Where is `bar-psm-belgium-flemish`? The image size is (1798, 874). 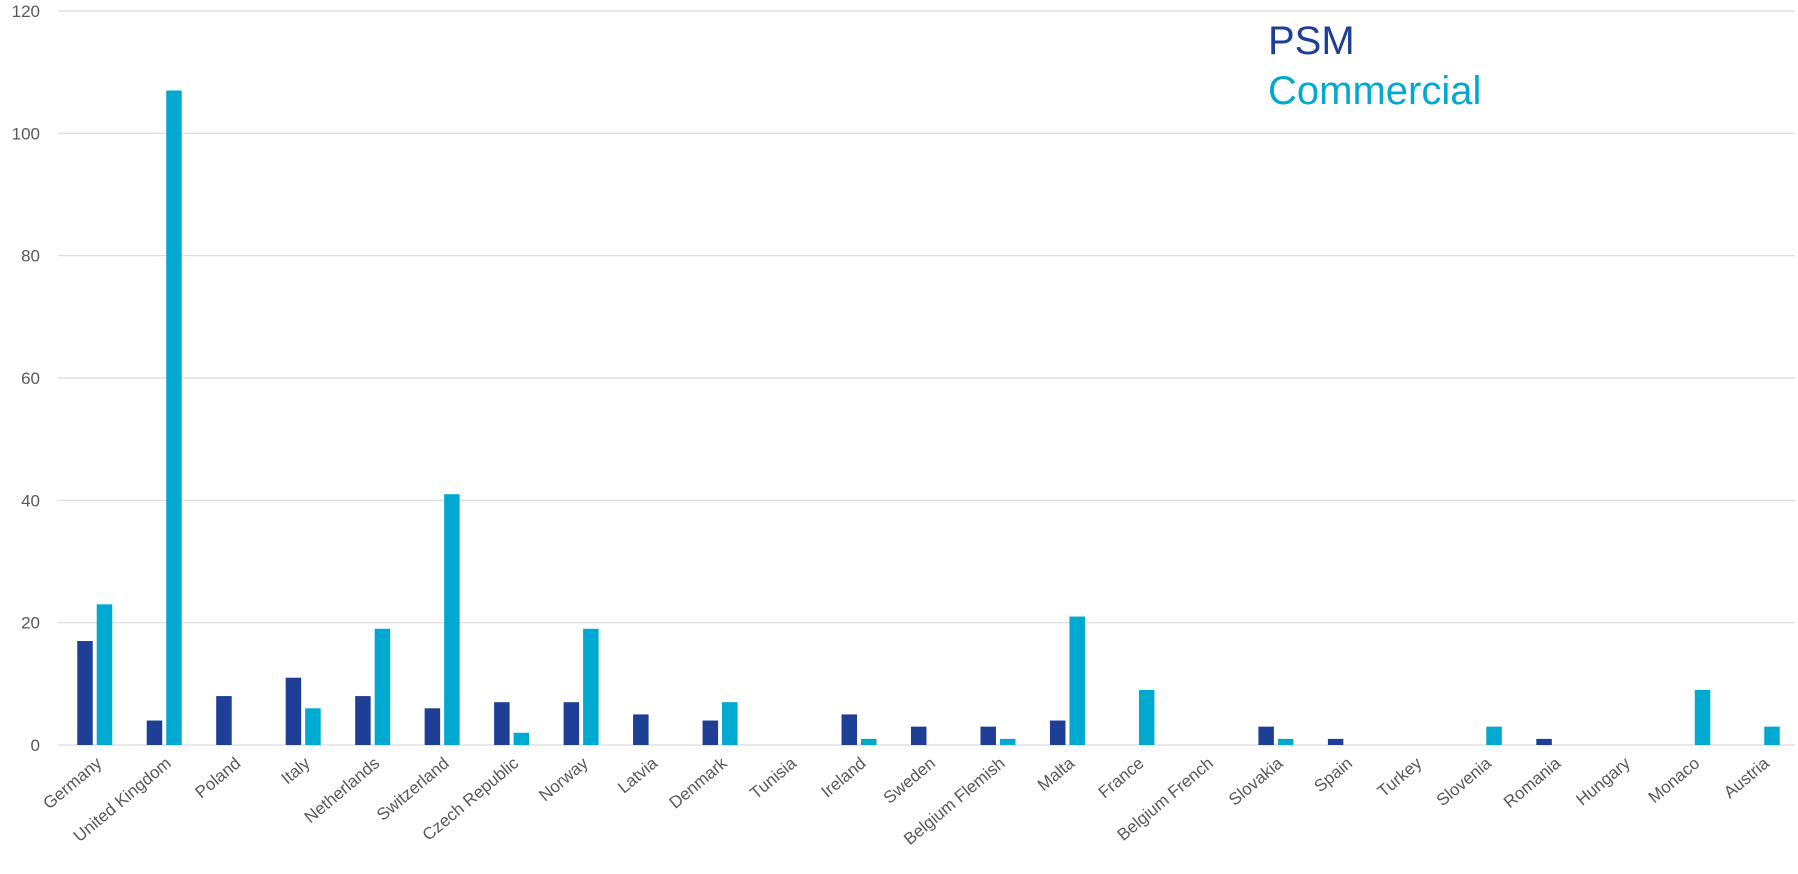
bar-psm-belgium-flemish is located at coordinates (988, 735).